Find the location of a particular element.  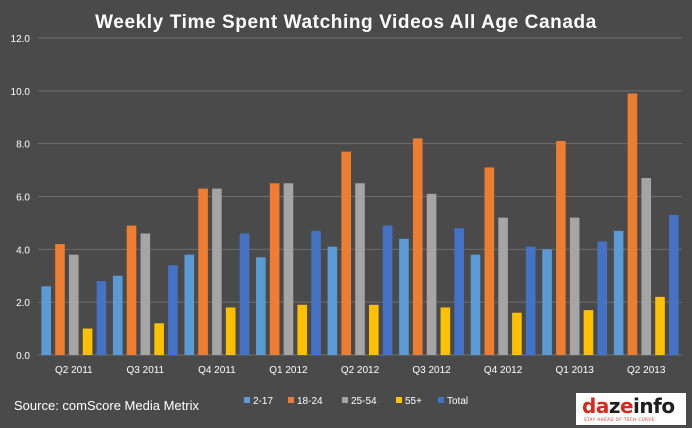

x-tick-label: Q2 2011 is located at coordinates (74, 370).